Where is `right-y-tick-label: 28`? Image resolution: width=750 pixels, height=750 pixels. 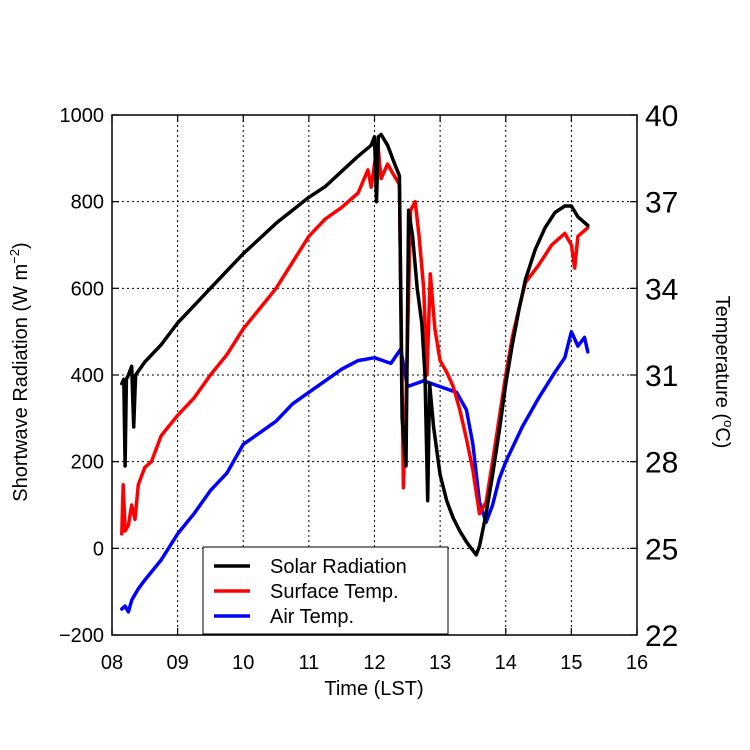 right-y-tick-label: 28 is located at coordinates (661, 463).